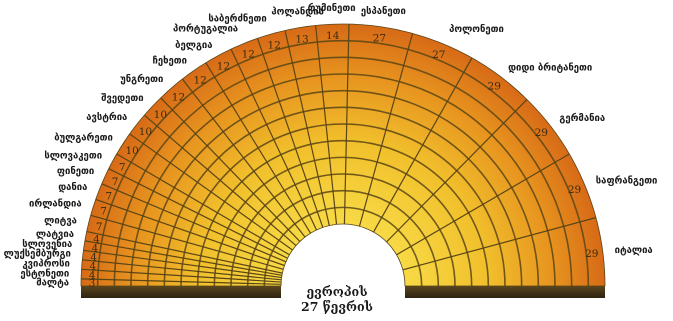 The width and height of the screenshot is (673, 321). Describe the element at coordinates (52, 282) in the screenshot. I see `country-label: მალტა` at that location.